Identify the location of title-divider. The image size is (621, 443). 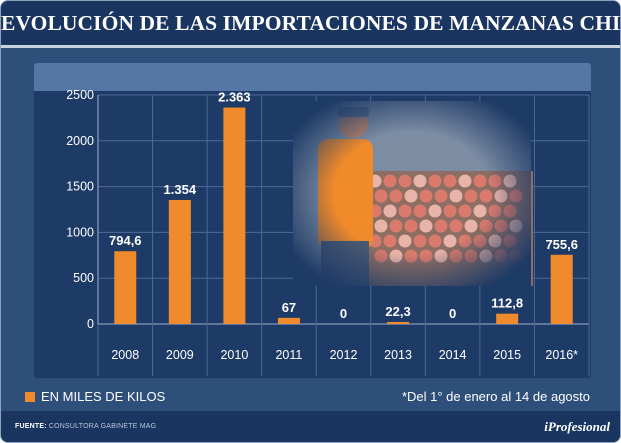
(310, 46).